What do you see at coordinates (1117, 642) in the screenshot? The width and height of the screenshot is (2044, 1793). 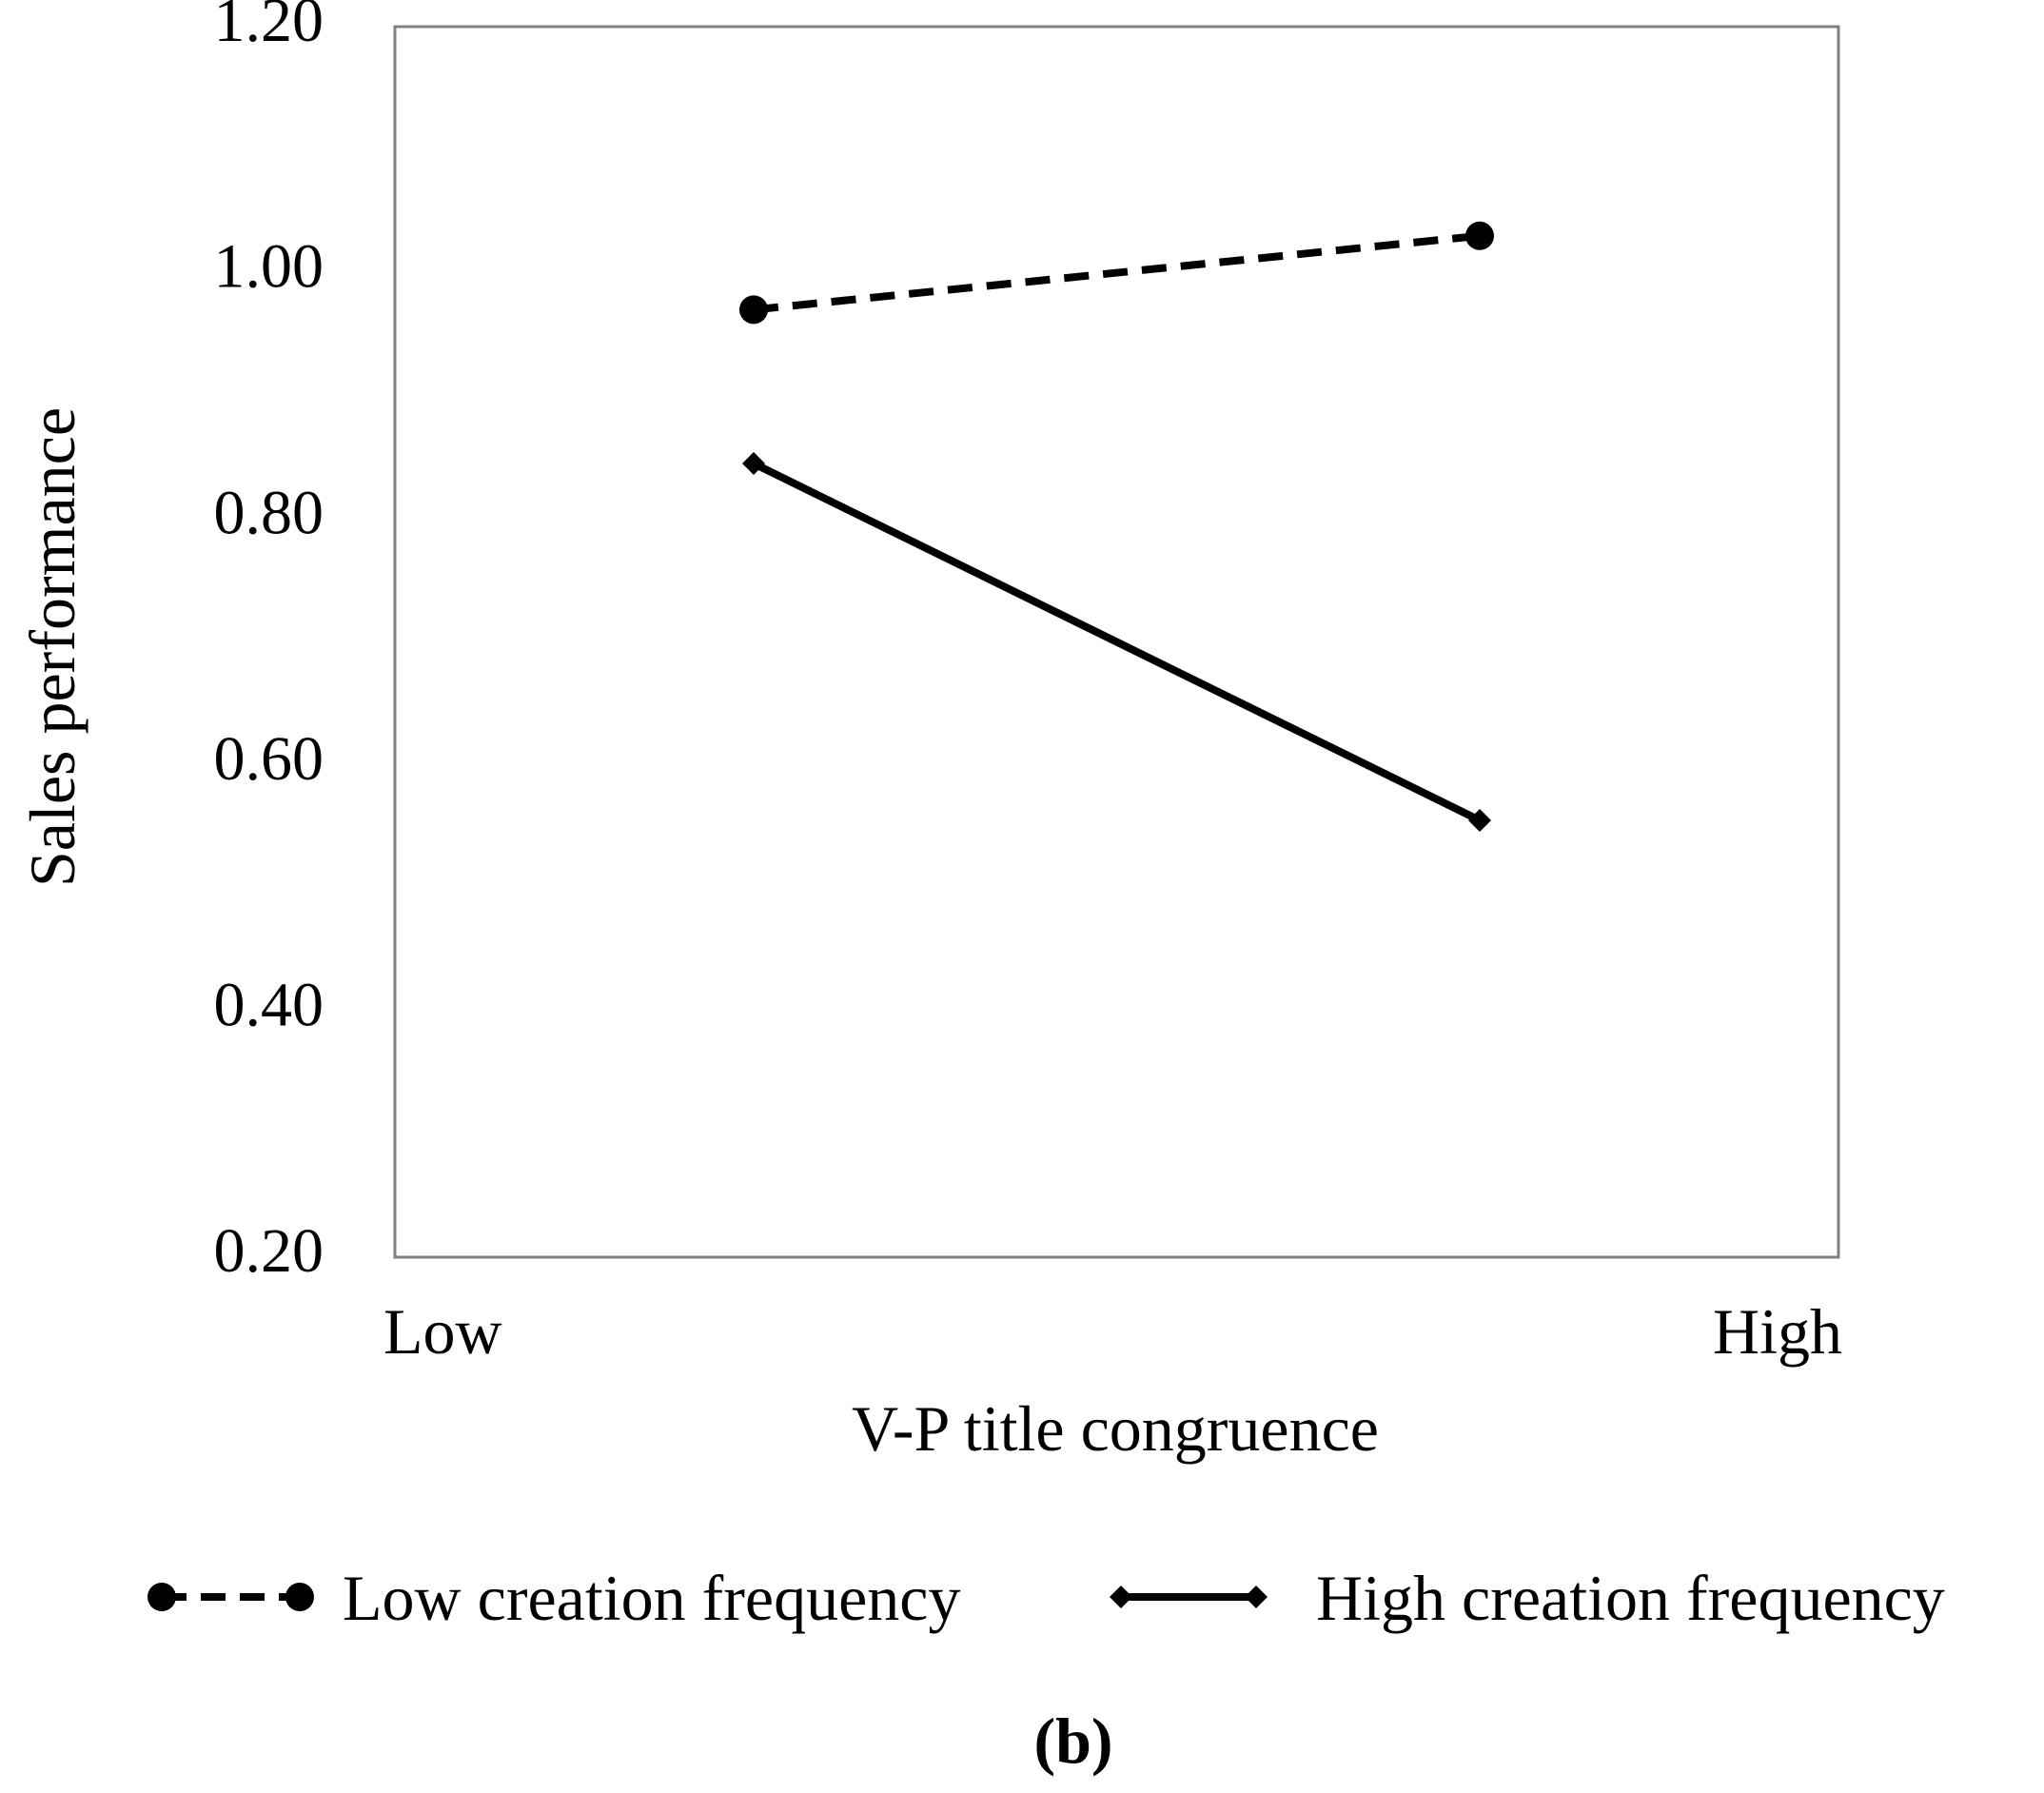 I see `series-line-high-creation-frequency` at bounding box center [1117, 642].